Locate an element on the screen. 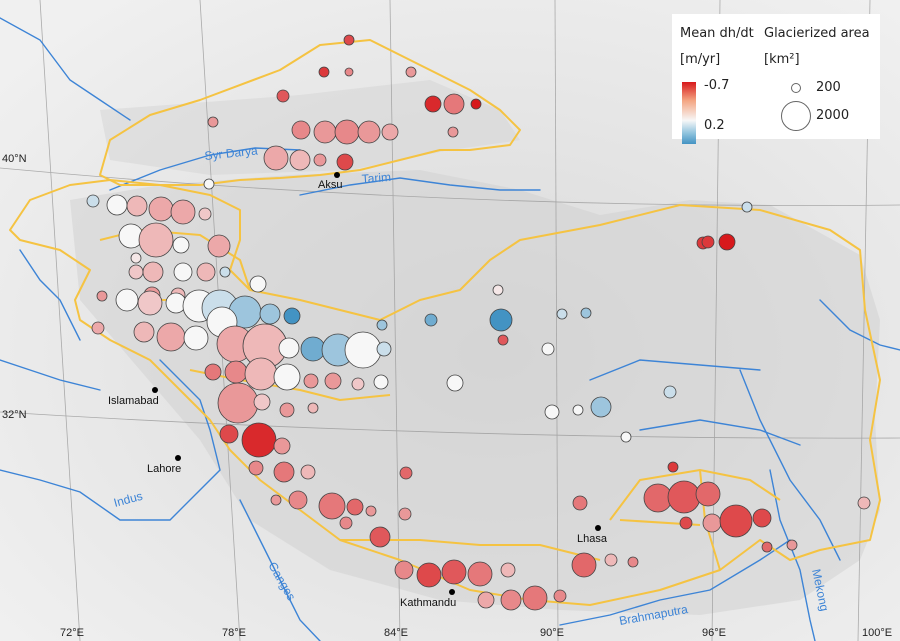 The height and width of the screenshot is (641, 900). legend-circle-large is located at coordinates (796, 116).